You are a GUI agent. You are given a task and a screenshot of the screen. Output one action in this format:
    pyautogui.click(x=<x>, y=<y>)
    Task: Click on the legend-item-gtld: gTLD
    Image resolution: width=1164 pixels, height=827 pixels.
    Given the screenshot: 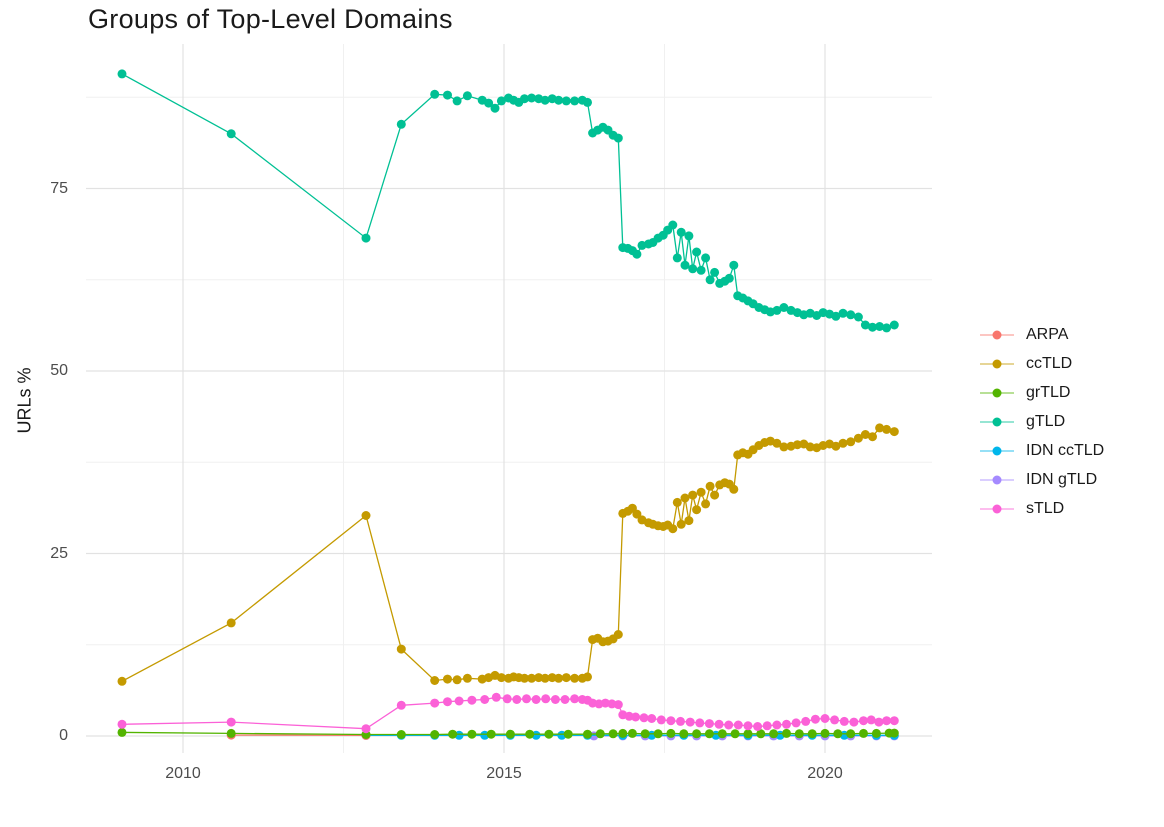 What is the action you would take?
    pyautogui.click(x=1041, y=421)
    